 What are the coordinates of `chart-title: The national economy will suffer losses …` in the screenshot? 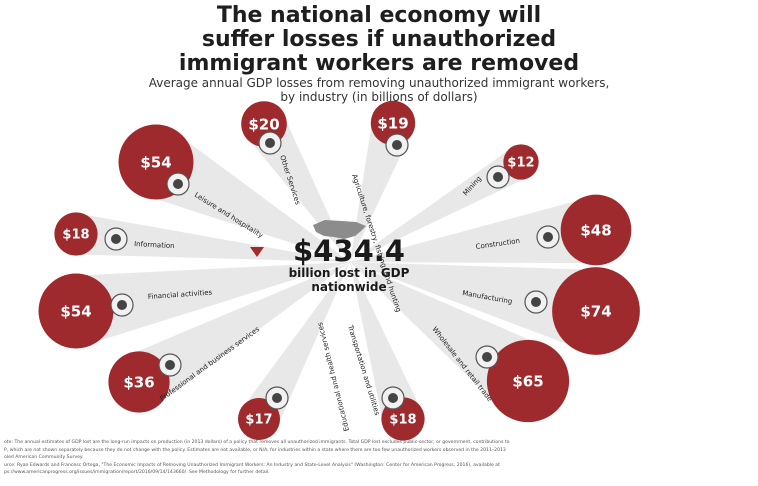 It's located at (379, 40).